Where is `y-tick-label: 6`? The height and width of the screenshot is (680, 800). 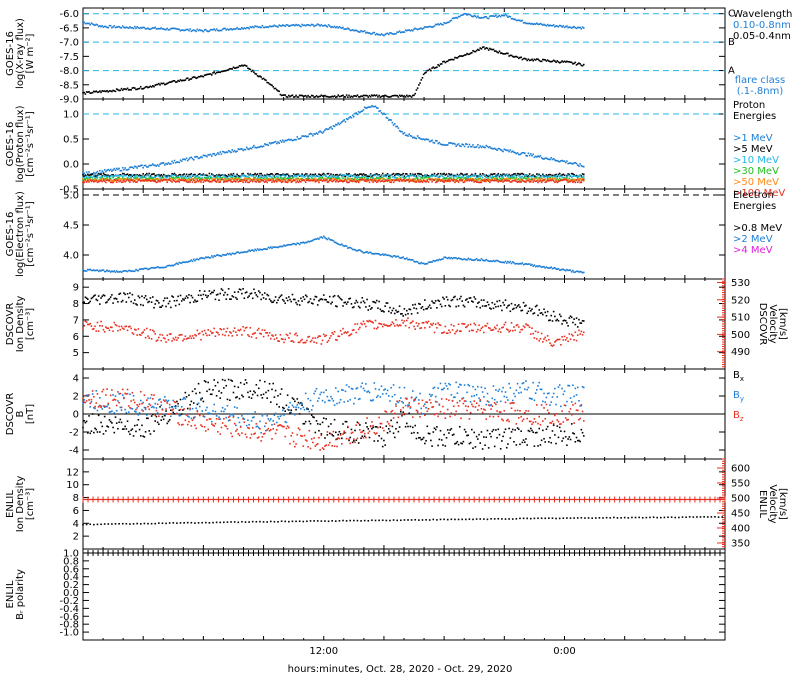
y-tick-label: 6 is located at coordinates (76, 337).